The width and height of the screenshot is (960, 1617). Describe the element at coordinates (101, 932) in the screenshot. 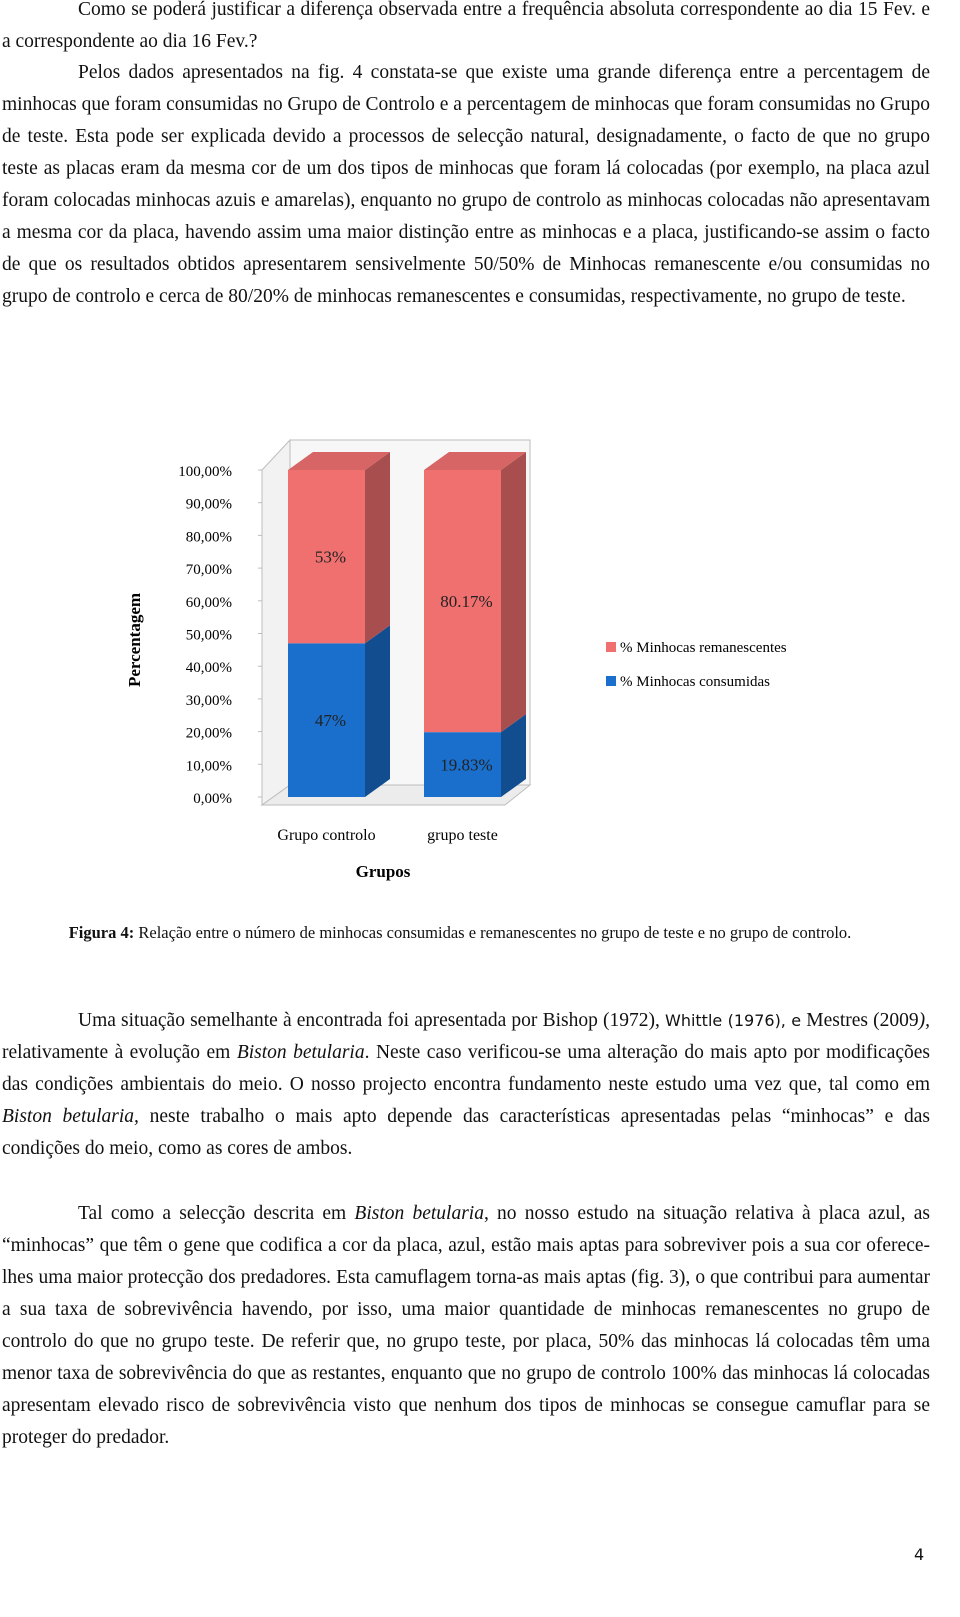

I see `caption-label: Figura 4:` at that location.